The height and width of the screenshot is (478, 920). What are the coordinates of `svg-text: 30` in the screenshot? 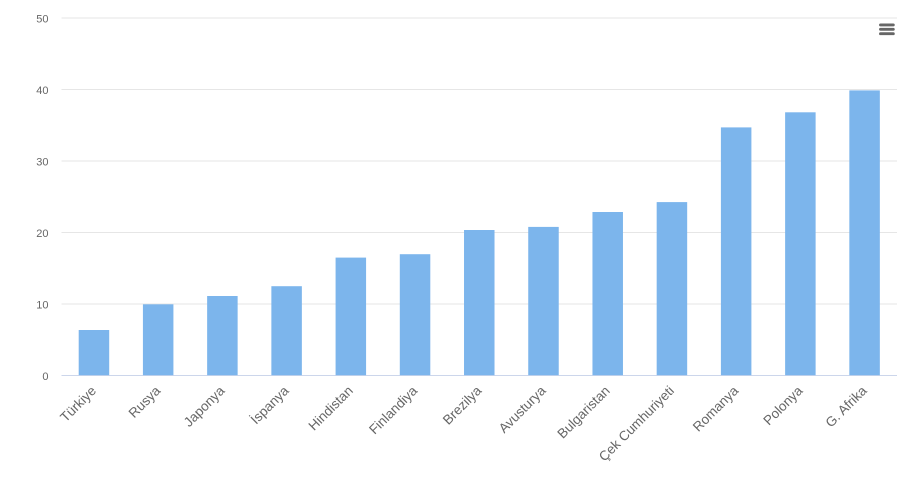 It's located at (42, 163).